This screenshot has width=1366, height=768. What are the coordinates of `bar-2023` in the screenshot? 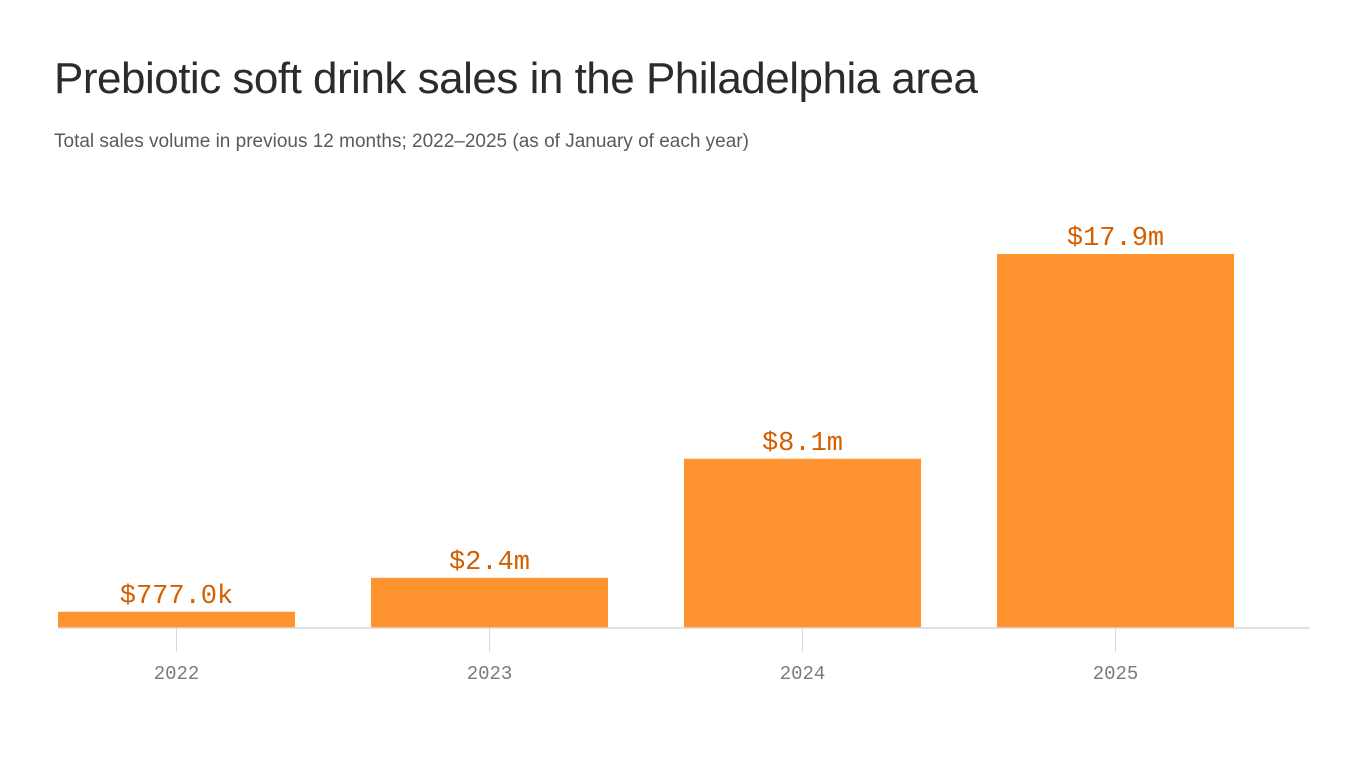 It's located at (489, 602).